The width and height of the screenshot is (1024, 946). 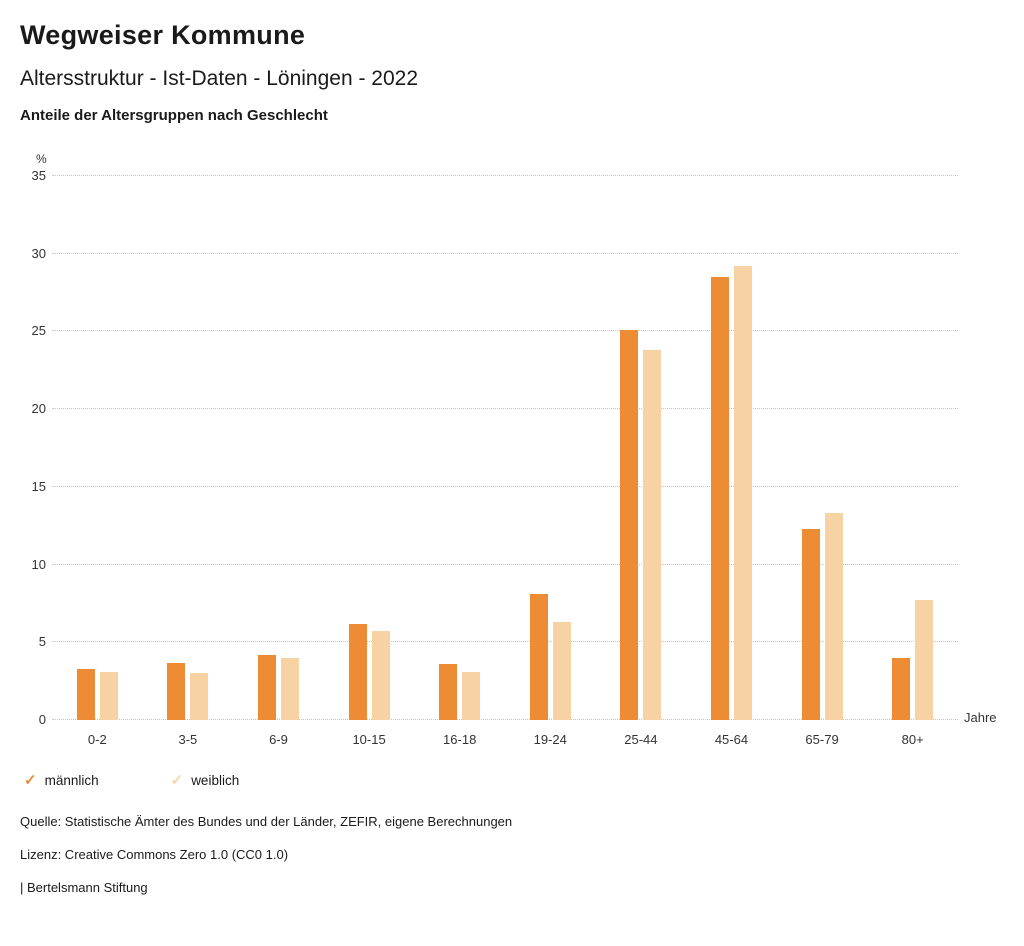 I want to click on y-tick-label-25: 25, so click(x=38, y=331).